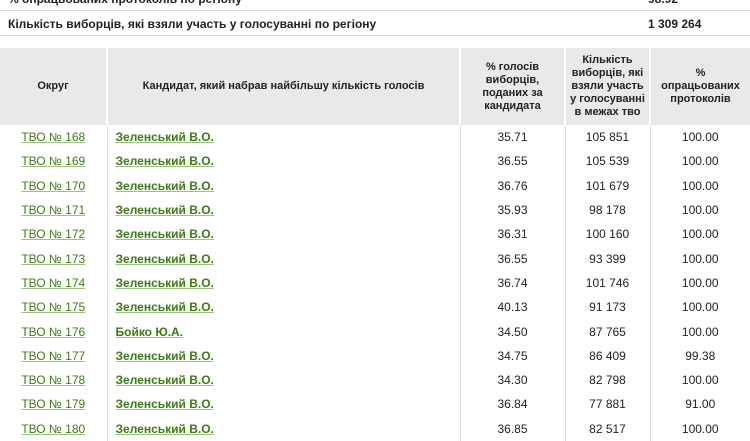 Image resolution: width=750 pixels, height=441 pixels. What do you see at coordinates (607, 161) in the screenshot?
I see `table-cell: 105 539` at bounding box center [607, 161].